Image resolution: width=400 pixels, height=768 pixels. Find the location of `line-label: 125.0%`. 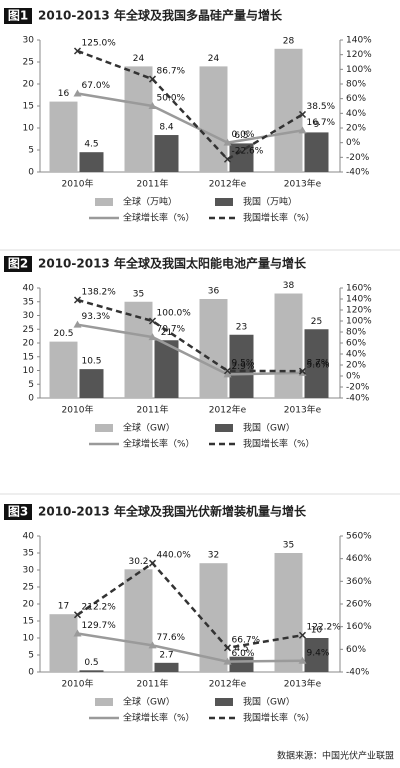

line-label: 125.0% is located at coordinates (99, 44).